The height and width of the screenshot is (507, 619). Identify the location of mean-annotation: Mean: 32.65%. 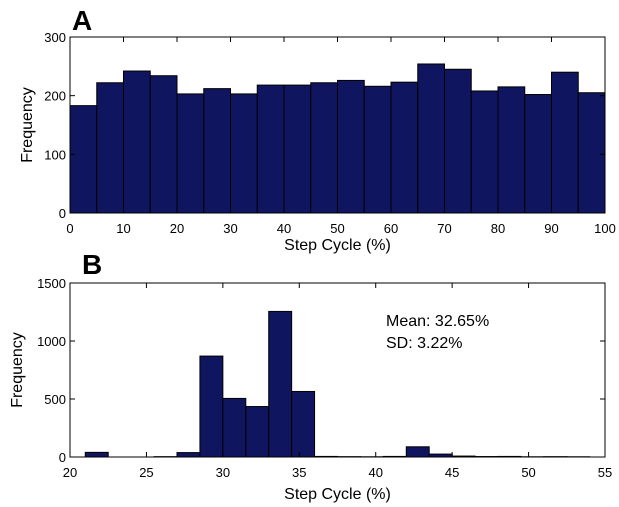
(437, 321).